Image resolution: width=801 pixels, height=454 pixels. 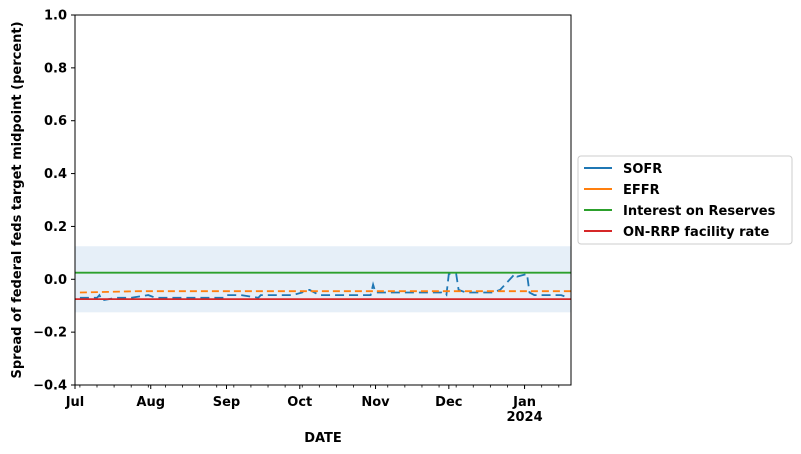 What do you see at coordinates (641, 190) in the screenshot?
I see `legend-label: EFFR` at bounding box center [641, 190].